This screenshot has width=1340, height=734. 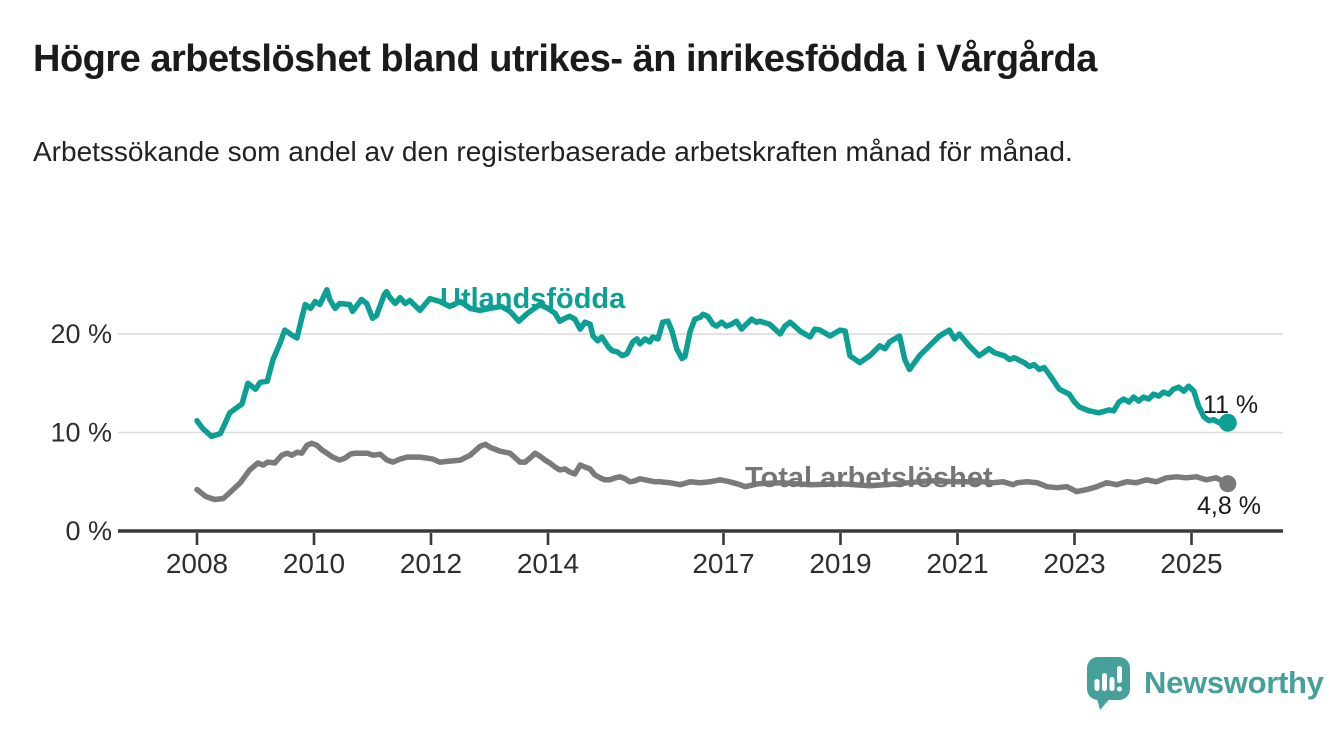 I want to click on y-tick-label: 20 %, so click(x=81, y=334).